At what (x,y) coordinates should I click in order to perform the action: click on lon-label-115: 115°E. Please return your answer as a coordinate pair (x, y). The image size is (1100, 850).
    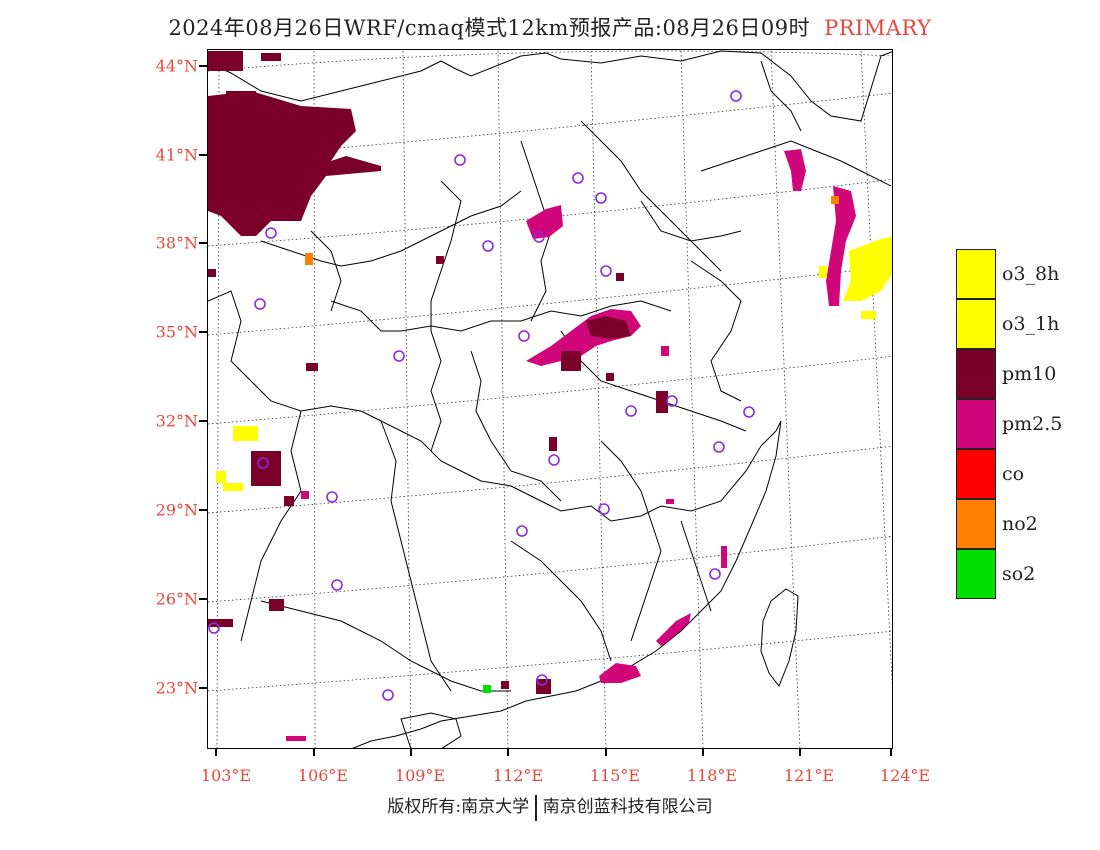
    Looking at the image, I should click on (615, 775).